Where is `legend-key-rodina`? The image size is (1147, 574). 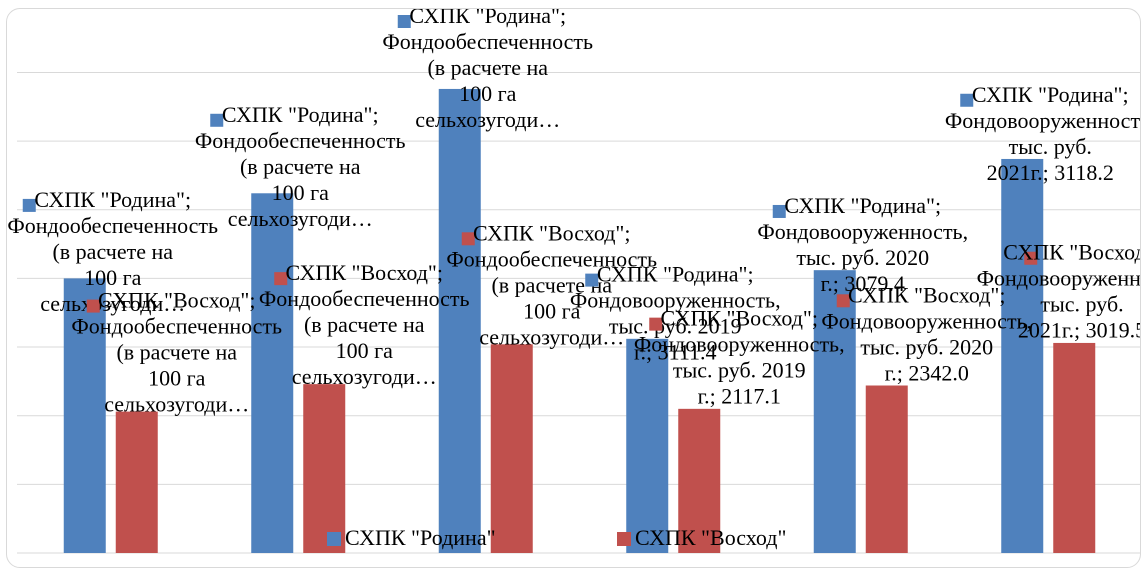 legend-key-rodina is located at coordinates (334, 539).